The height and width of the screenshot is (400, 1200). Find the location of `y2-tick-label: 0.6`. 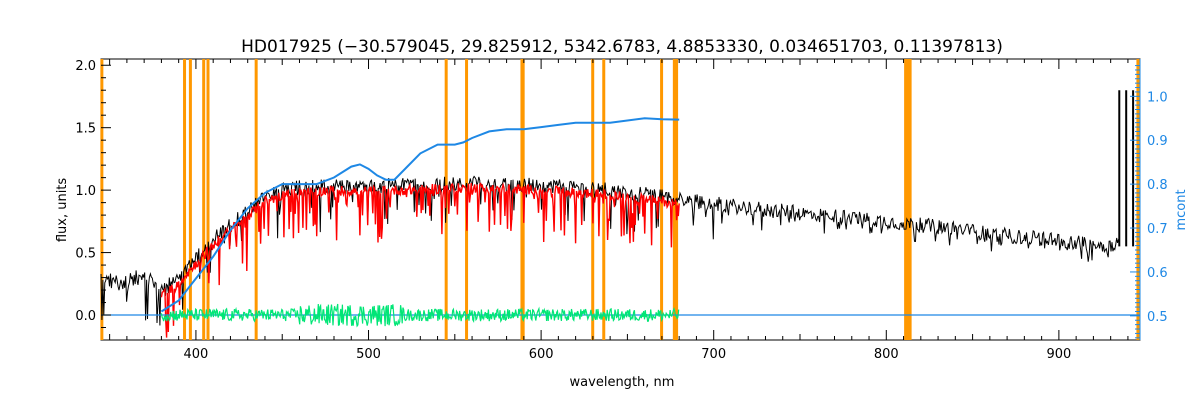

y2-tick-label: 0.6 is located at coordinates (1157, 273).